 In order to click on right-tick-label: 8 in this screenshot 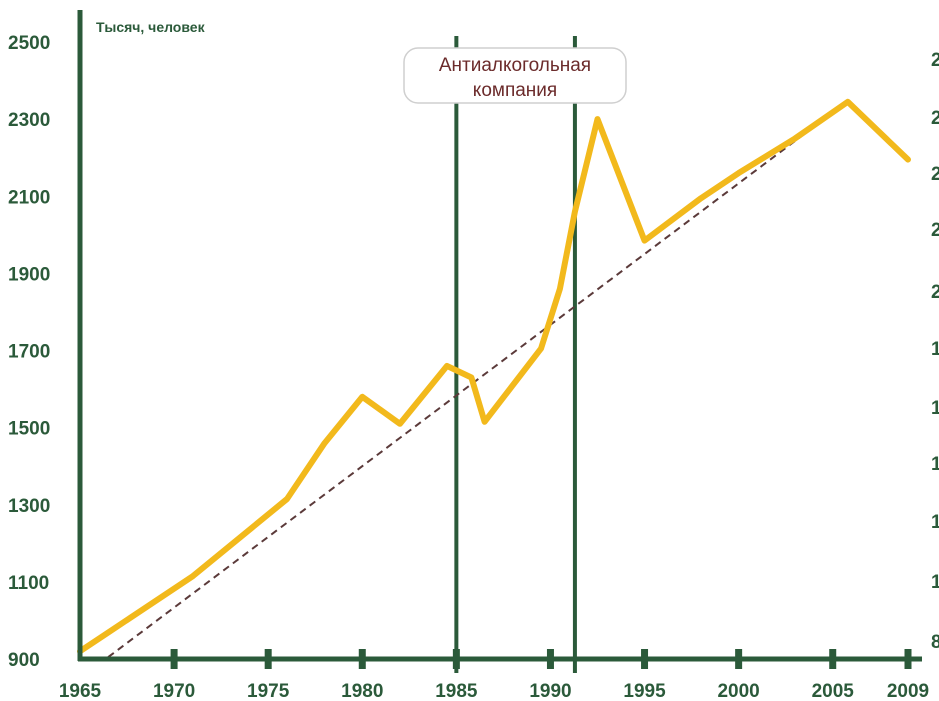, I will do `click(935, 642)`.